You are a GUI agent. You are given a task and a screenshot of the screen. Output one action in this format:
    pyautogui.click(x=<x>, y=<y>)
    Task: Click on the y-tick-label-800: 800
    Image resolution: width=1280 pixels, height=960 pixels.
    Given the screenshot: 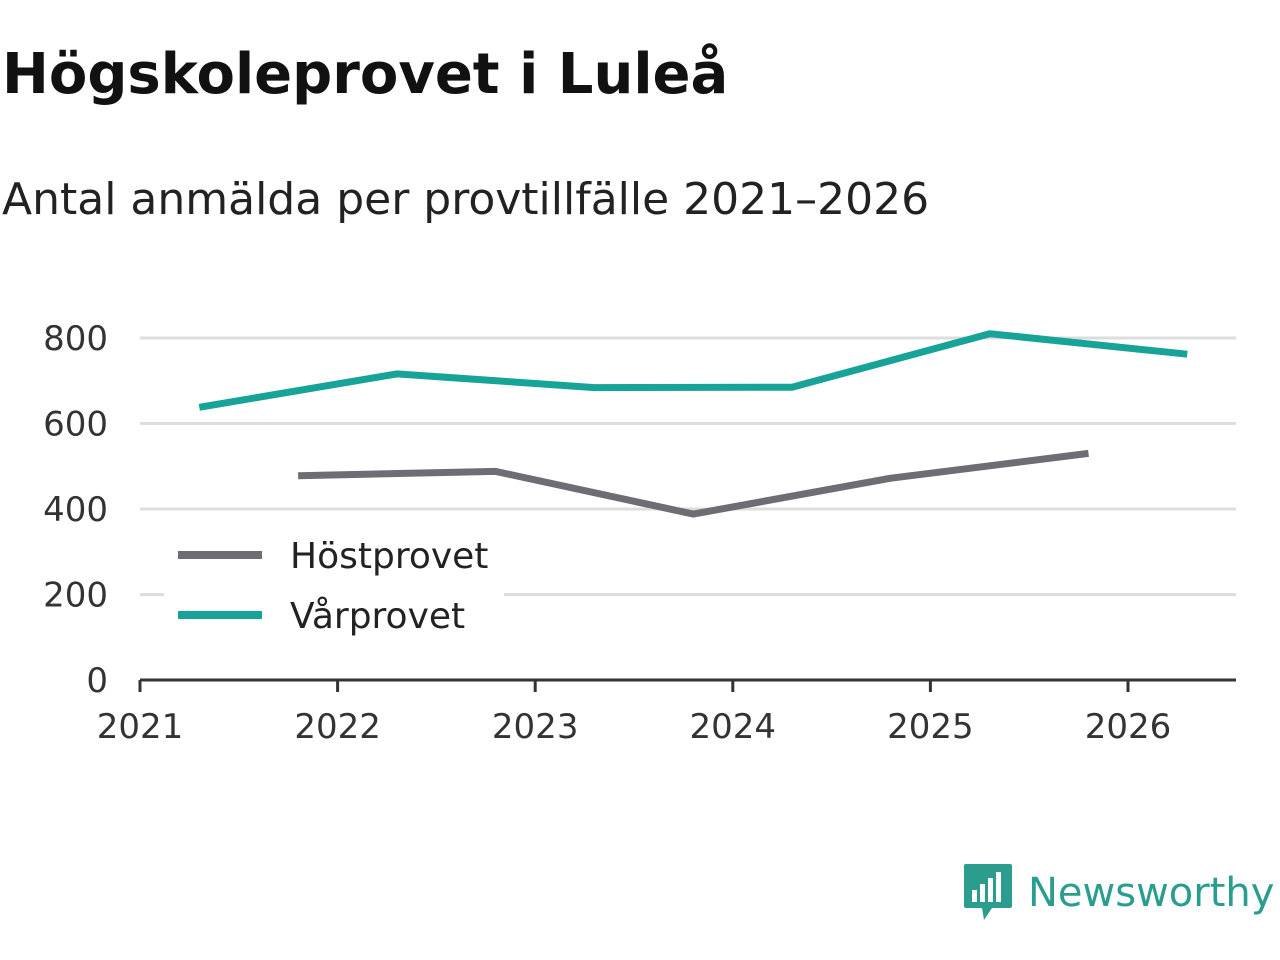 What is the action you would take?
    pyautogui.click(x=75, y=339)
    